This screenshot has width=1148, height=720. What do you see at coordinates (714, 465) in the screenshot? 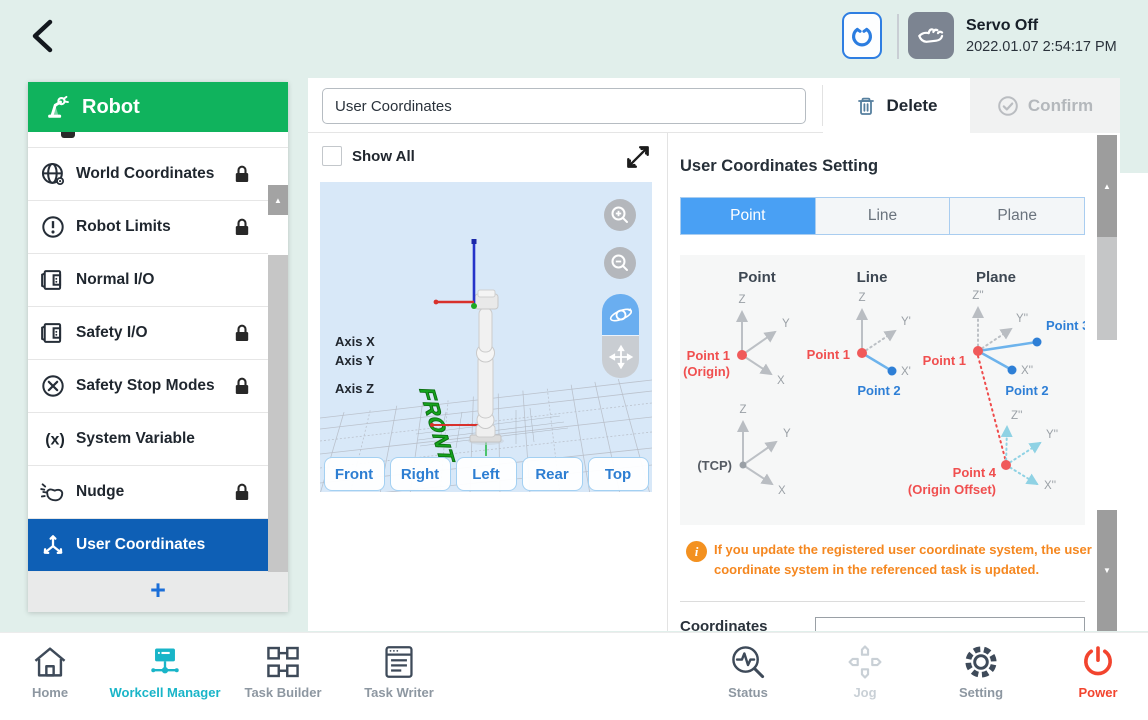
I see `svg-text: (TCP)` at bounding box center [714, 465].